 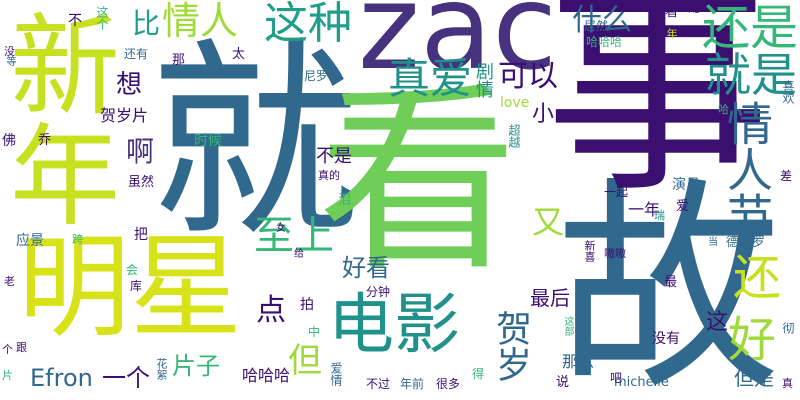 I want to click on word-zhong: 中, so click(x=314, y=332).